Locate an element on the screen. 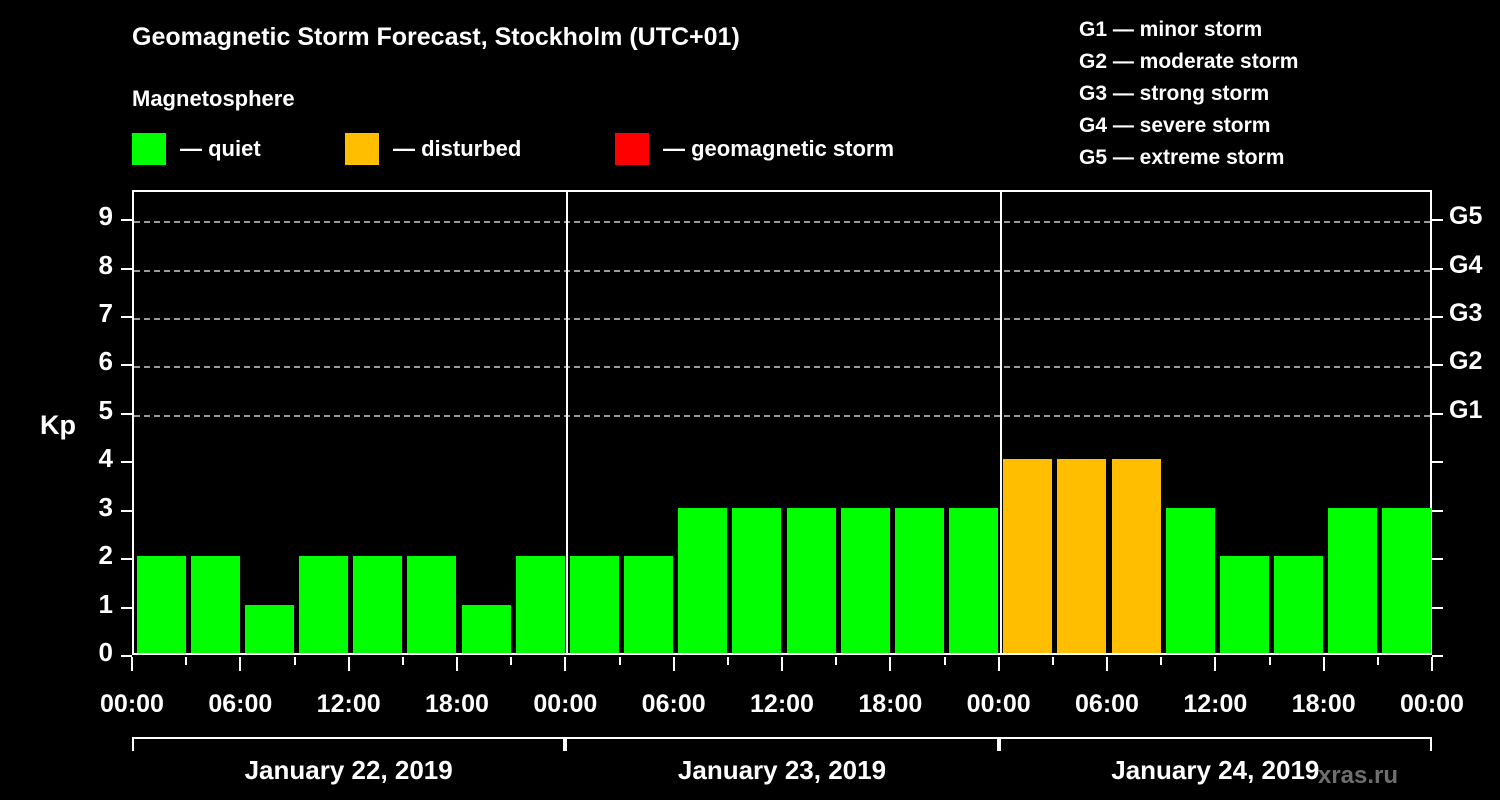  magnetosphere-label: Magnetosphere is located at coordinates (213, 98).